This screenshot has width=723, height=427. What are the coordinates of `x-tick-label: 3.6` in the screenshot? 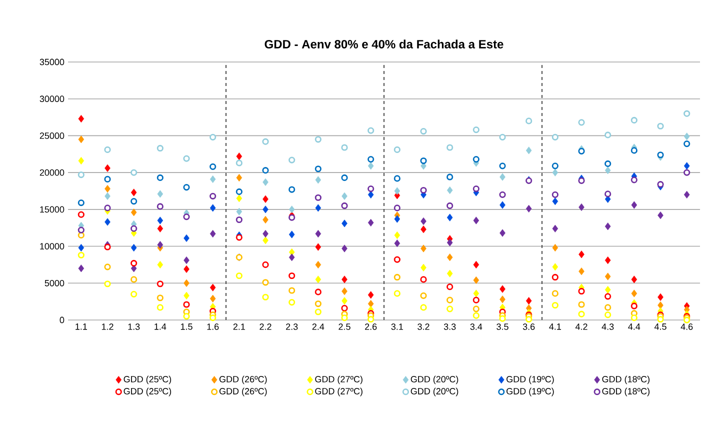 It's located at (528, 327).